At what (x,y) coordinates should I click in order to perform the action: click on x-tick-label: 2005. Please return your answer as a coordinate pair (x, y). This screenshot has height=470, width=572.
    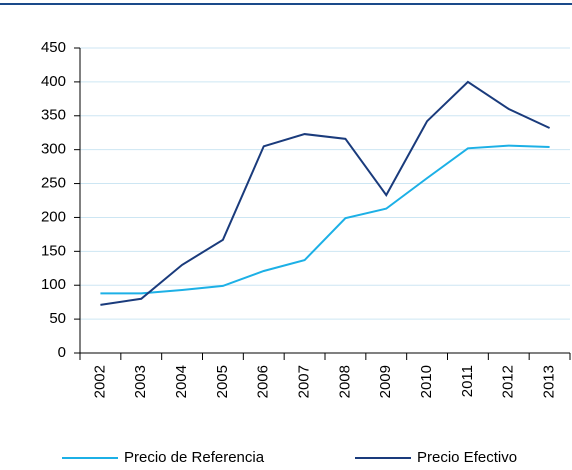
    Looking at the image, I should click on (222, 381).